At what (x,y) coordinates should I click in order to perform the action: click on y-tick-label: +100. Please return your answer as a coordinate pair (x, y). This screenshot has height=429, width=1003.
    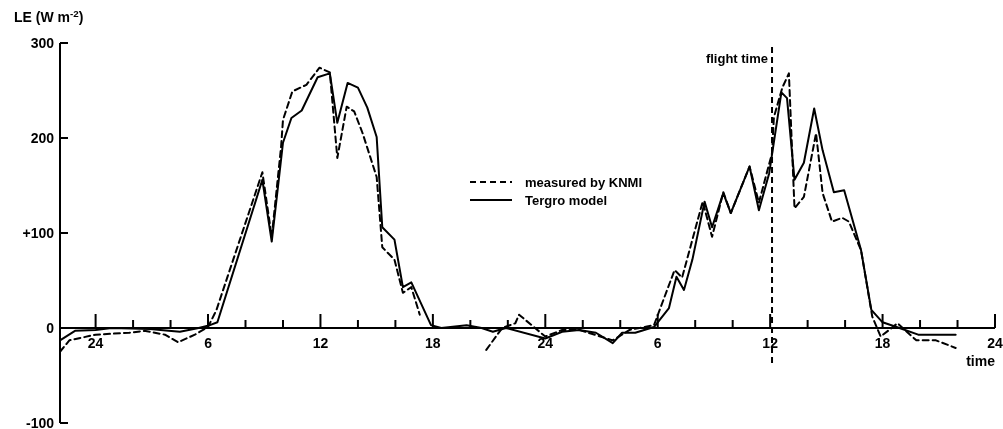
    Looking at the image, I should click on (38, 232).